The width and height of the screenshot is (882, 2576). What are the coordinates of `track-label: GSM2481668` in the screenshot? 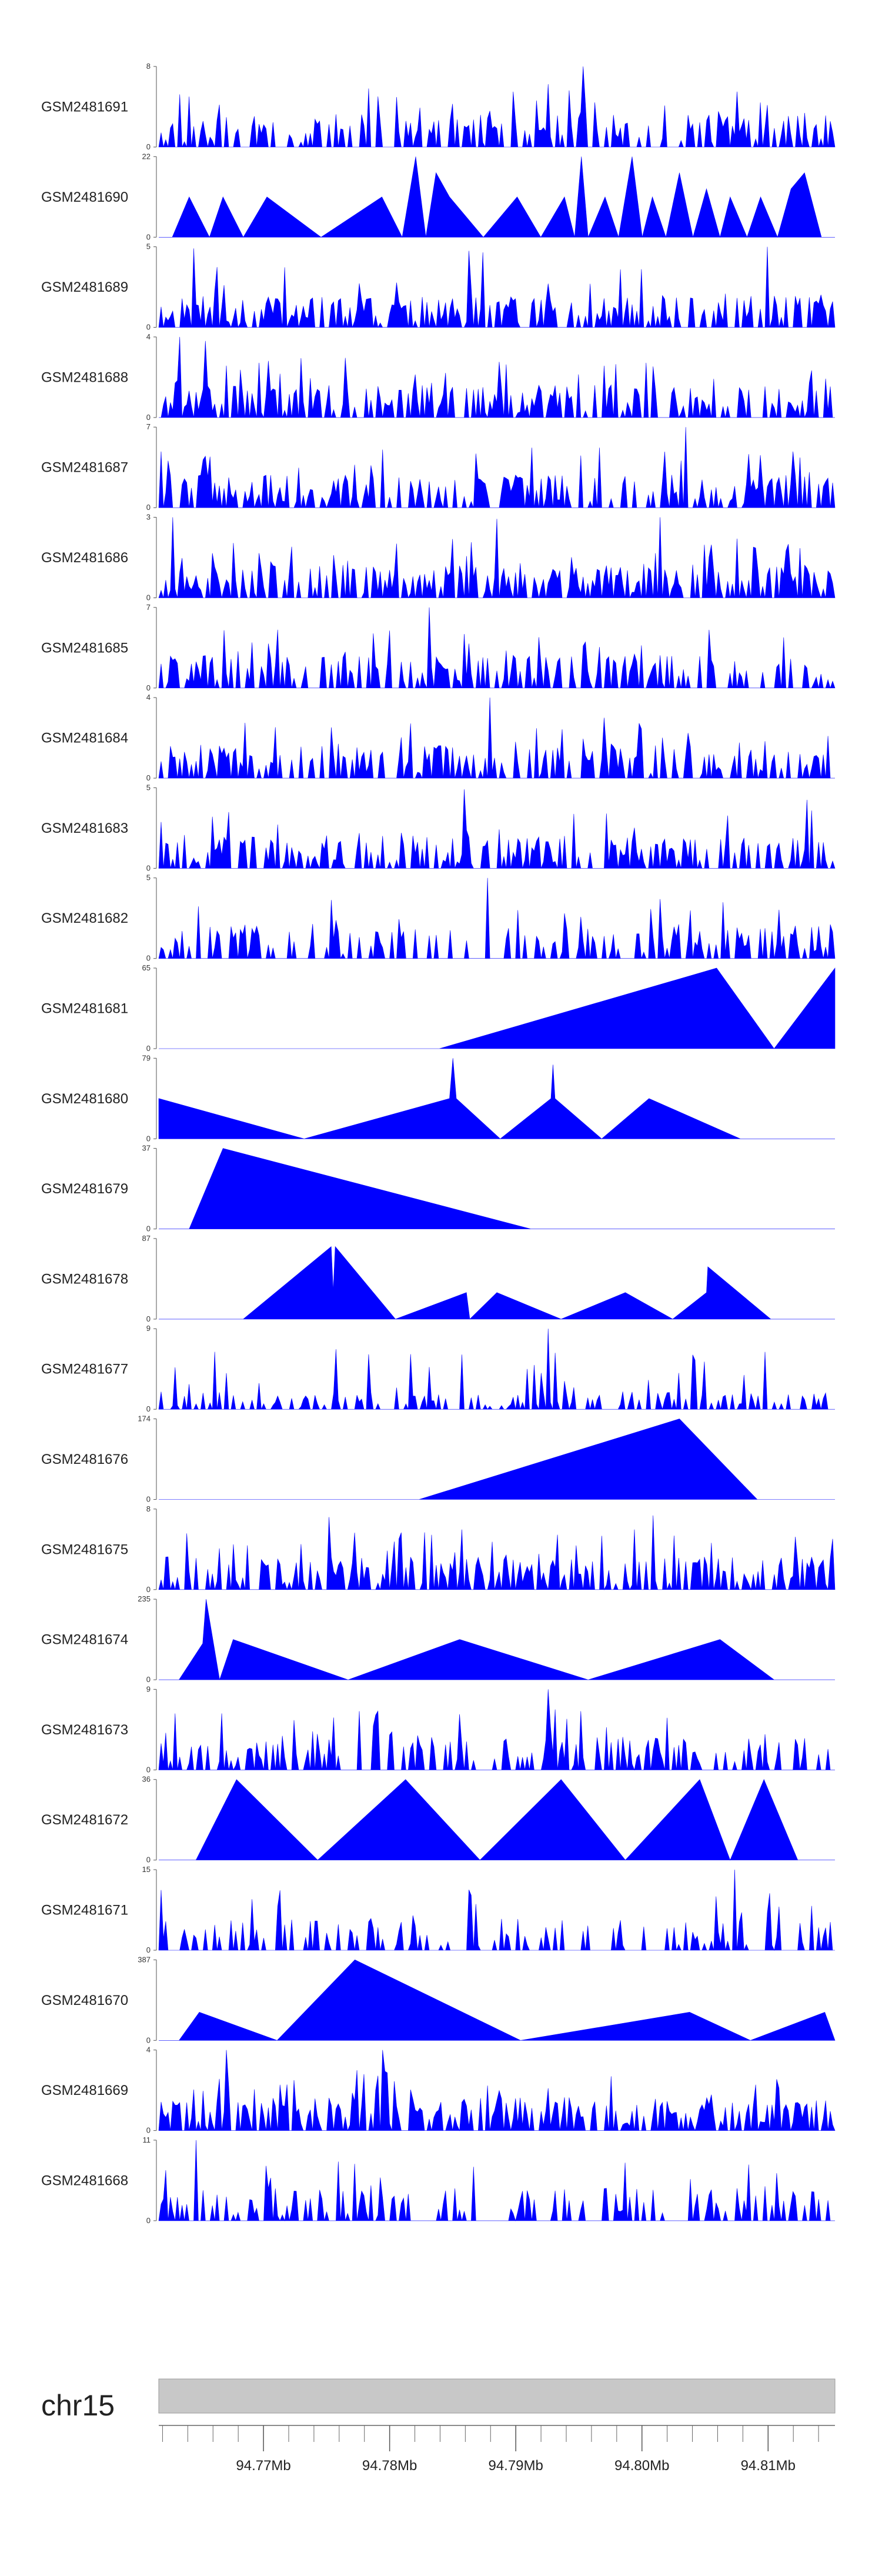 It's located at (84, 2180).